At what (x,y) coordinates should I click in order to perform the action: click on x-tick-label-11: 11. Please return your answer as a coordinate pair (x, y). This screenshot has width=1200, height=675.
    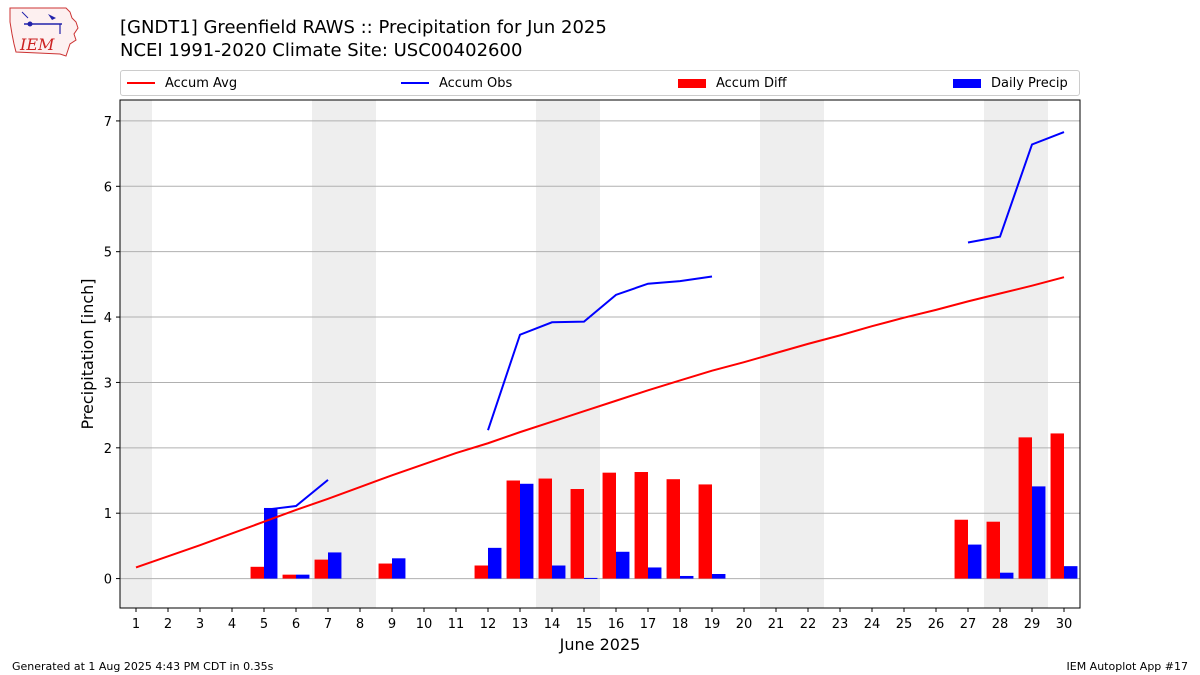
    Looking at the image, I should click on (456, 624).